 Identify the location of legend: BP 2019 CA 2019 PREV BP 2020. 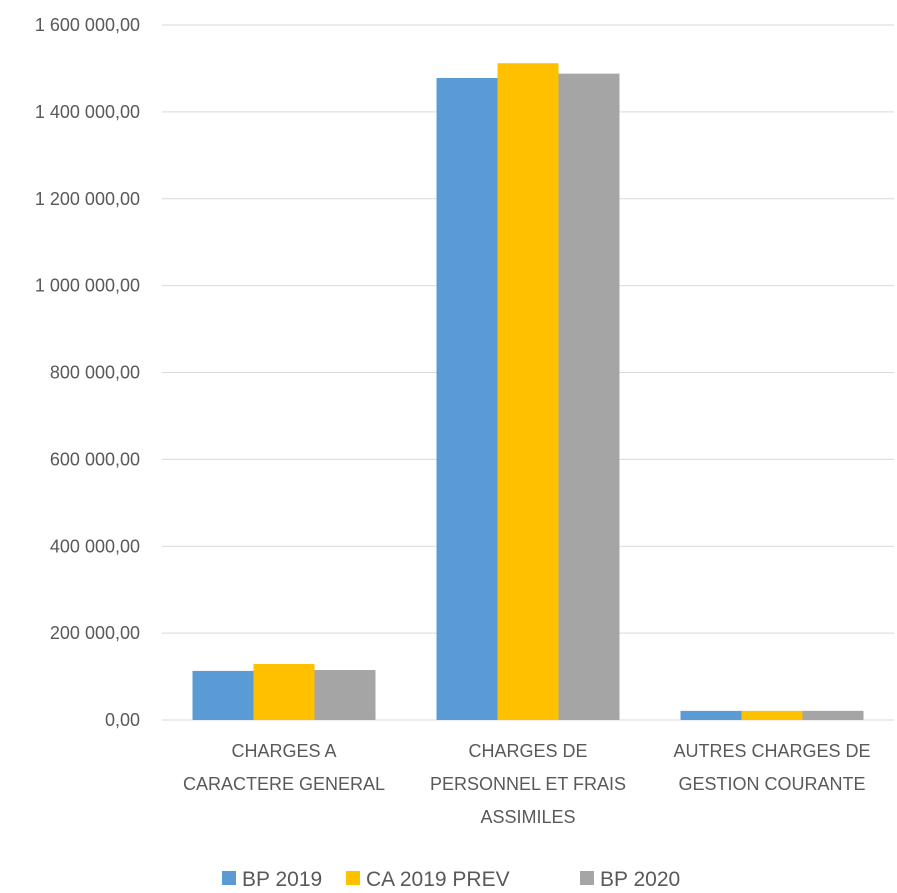
(451, 879).